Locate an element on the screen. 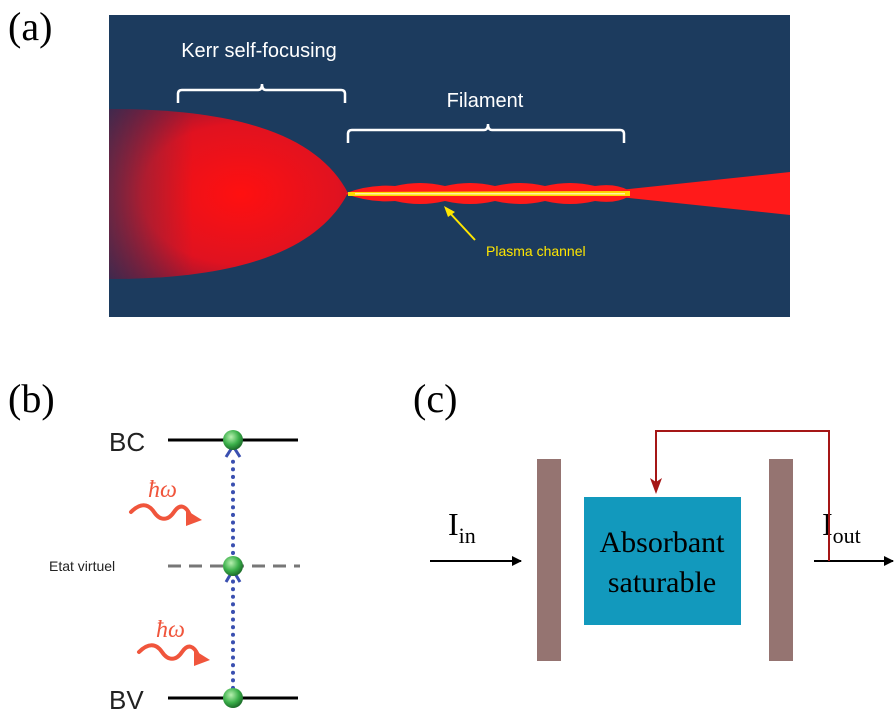 The width and height of the screenshot is (896, 719). diverging-beam is located at coordinates (705, 193).